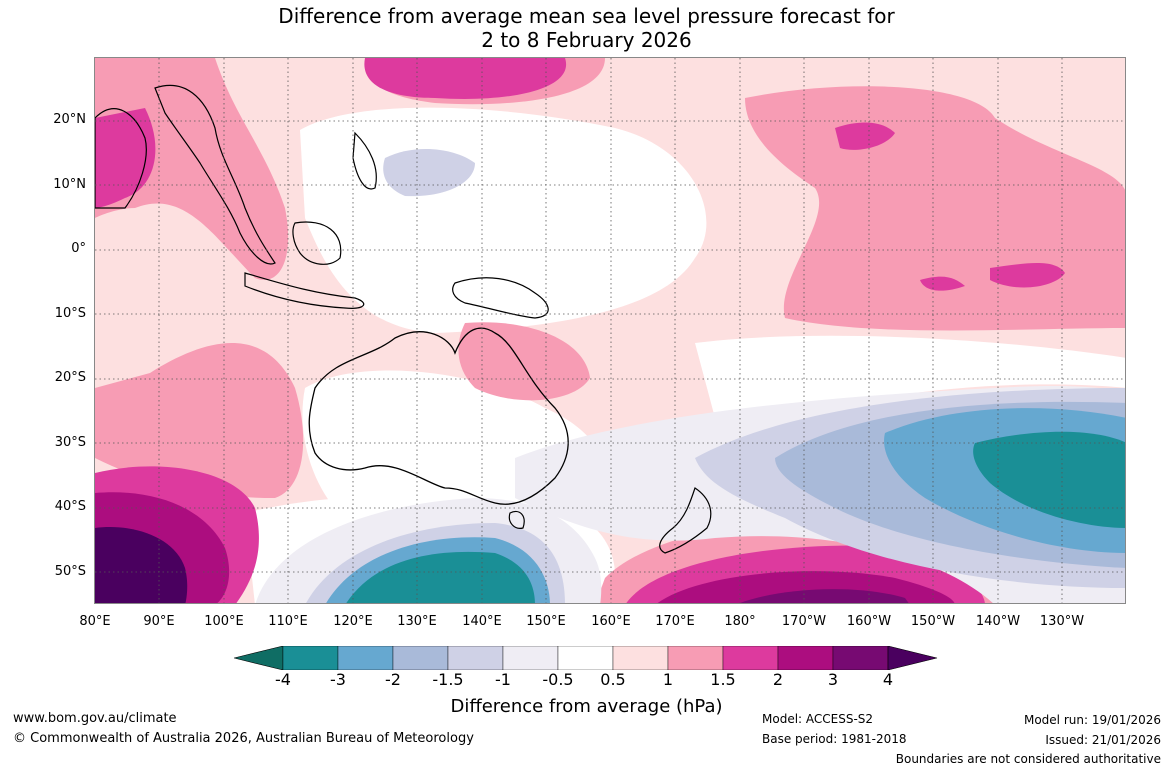  I want to click on colorbar, so click(586, 658).